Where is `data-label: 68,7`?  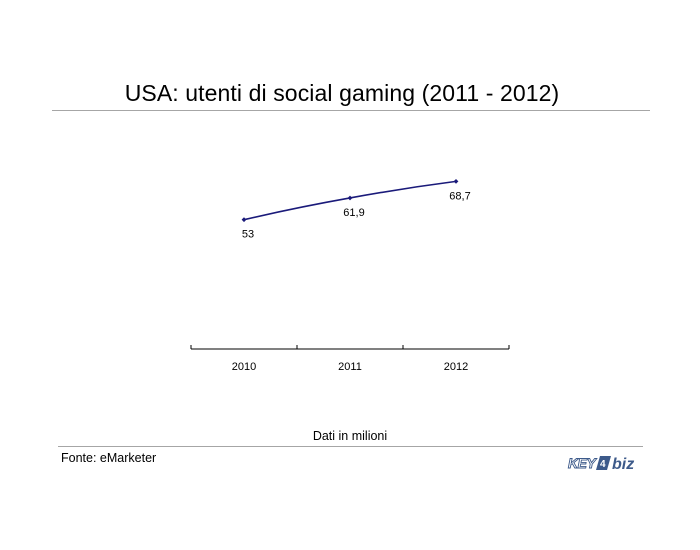
data-label: 68,7 is located at coordinates (459, 196).